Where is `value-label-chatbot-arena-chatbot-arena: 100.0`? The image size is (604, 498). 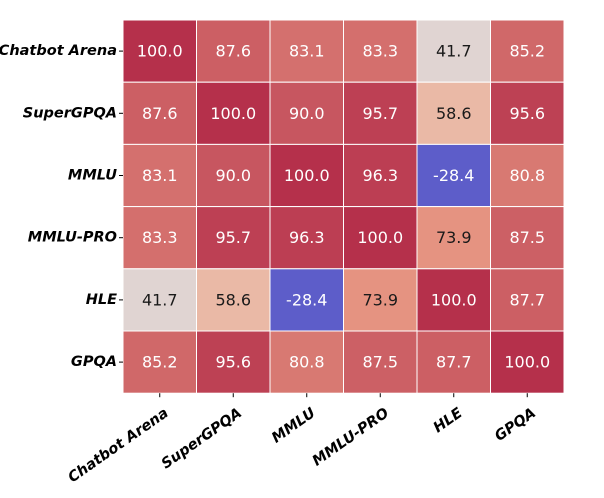
value-label-chatbot-arena-chatbot-arena: 100.0 is located at coordinates (160, 51).